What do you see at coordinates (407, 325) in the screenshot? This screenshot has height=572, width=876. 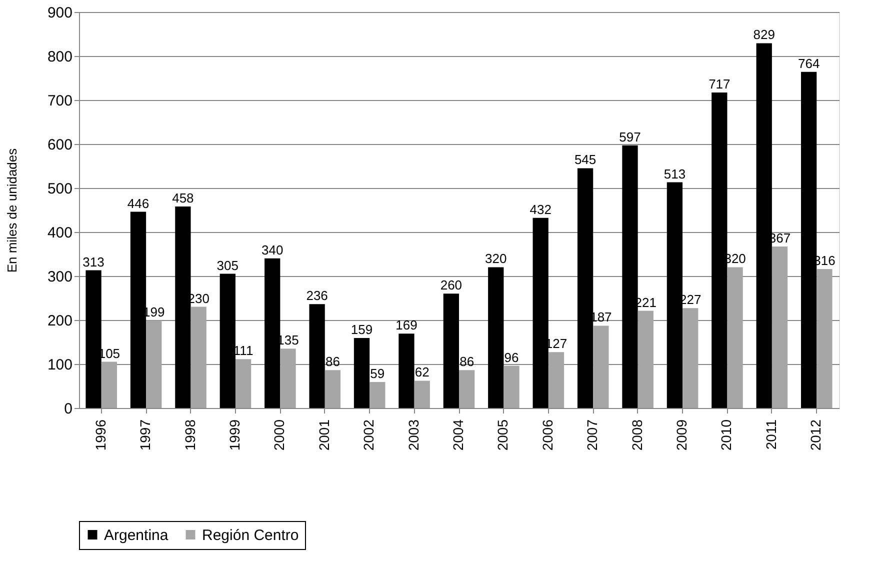 I see `data-label: 169` at bounding box center [407, 325].